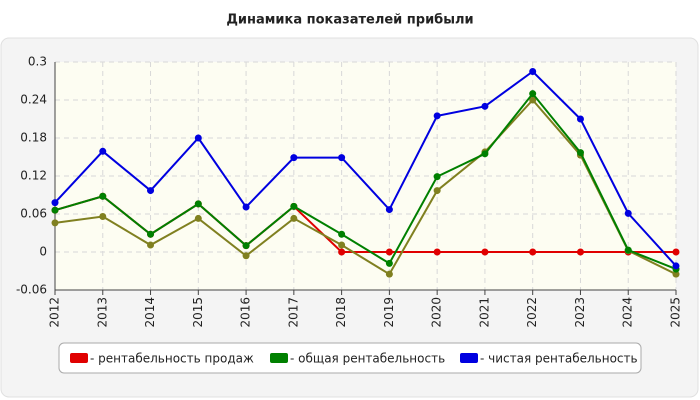 The image size is (700, 400). Describe the element at coordinates (246, 312) in the screenshot. I see `x-tick-label: 2016` at that location.